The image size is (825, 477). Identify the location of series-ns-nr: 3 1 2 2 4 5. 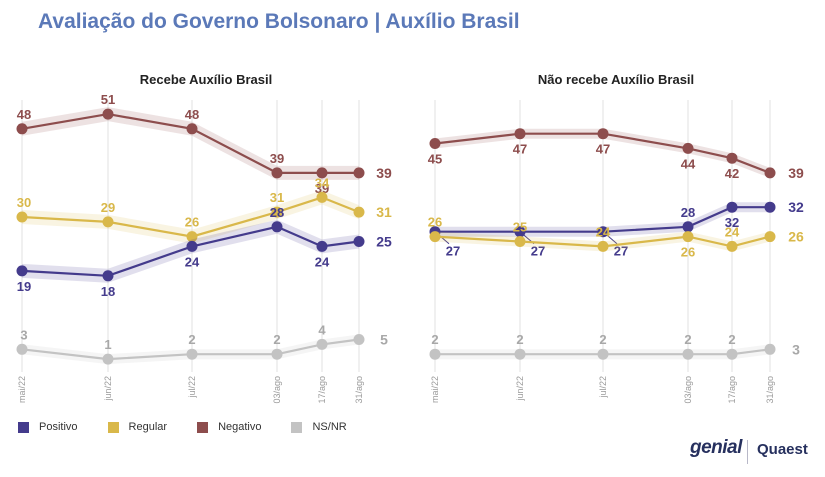
(202, 343).